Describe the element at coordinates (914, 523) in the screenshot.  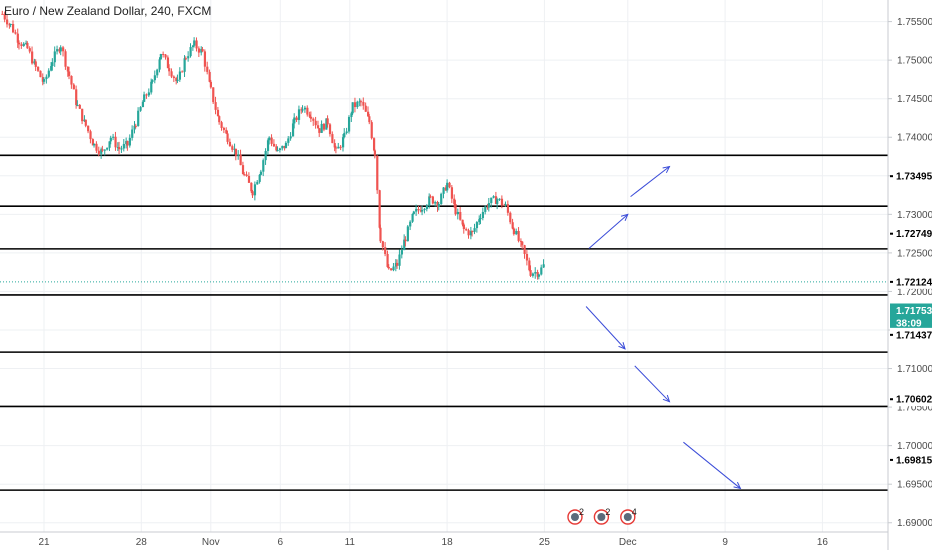
I see `y-tick-label: 1.69000` at that location.